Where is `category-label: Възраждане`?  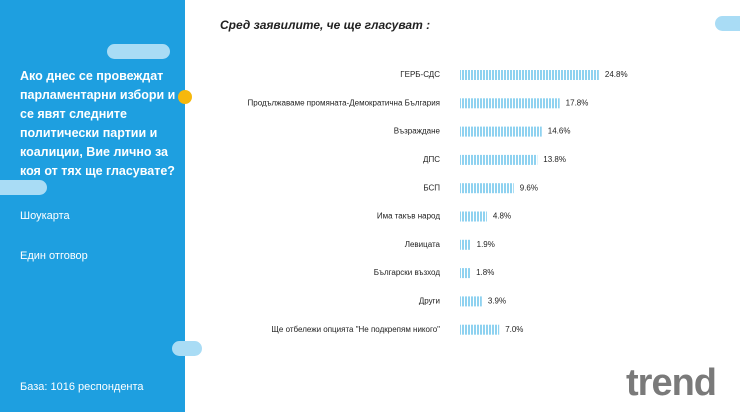
category-label: Възраждане is located at coordinates (417, 131).